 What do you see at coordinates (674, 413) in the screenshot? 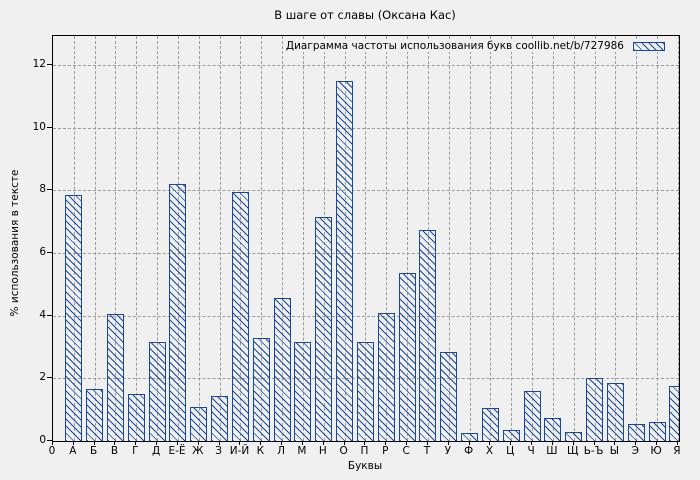
I see `bar-Я` at bounding box center [674, 413].